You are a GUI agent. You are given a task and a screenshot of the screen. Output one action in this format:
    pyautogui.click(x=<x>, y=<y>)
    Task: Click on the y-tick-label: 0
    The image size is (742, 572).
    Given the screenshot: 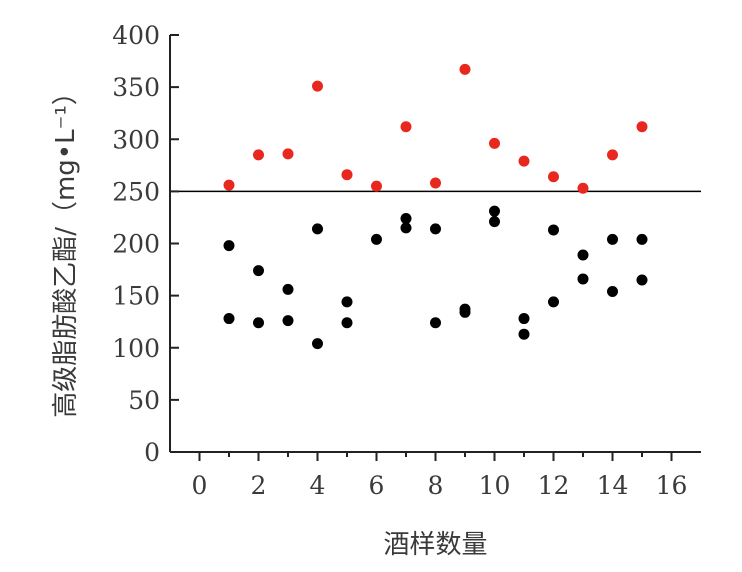 What is the action you would take?
    pyautogui.click(x=152, y=452)
    